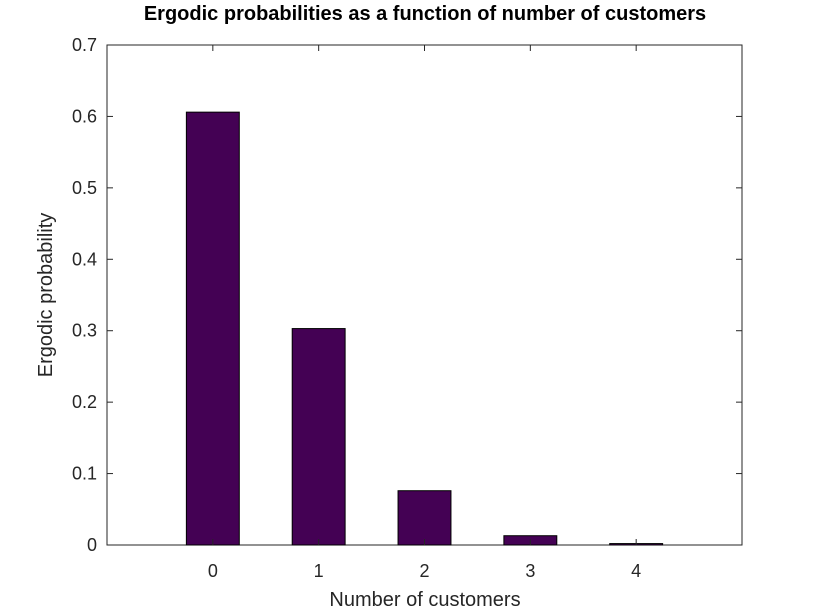  I want to click on y-tick-label: 0.6, so click(84, 116).